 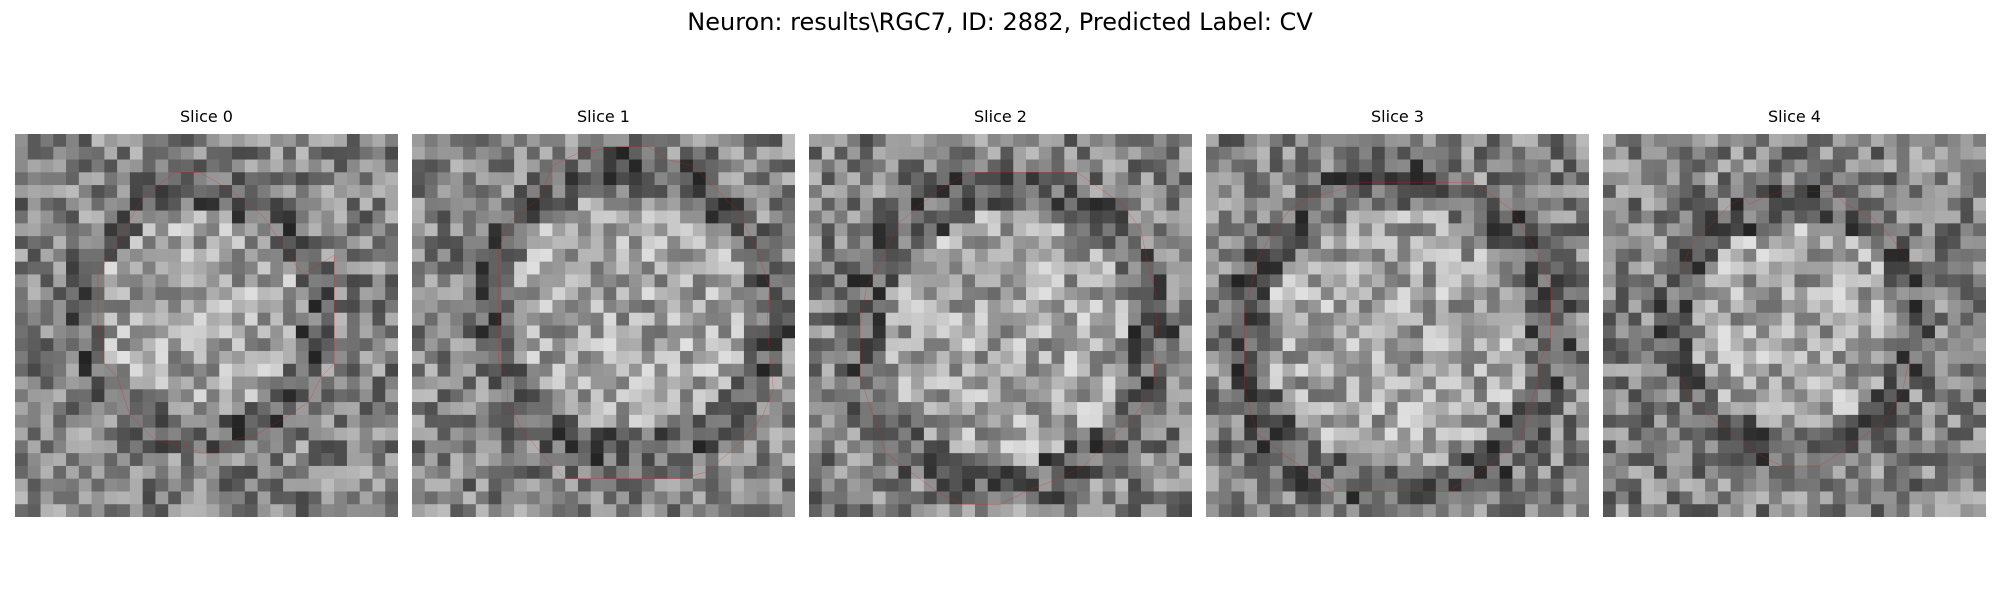 I want to click on slice-title: Slice 3, so click(x=1397, y=116).